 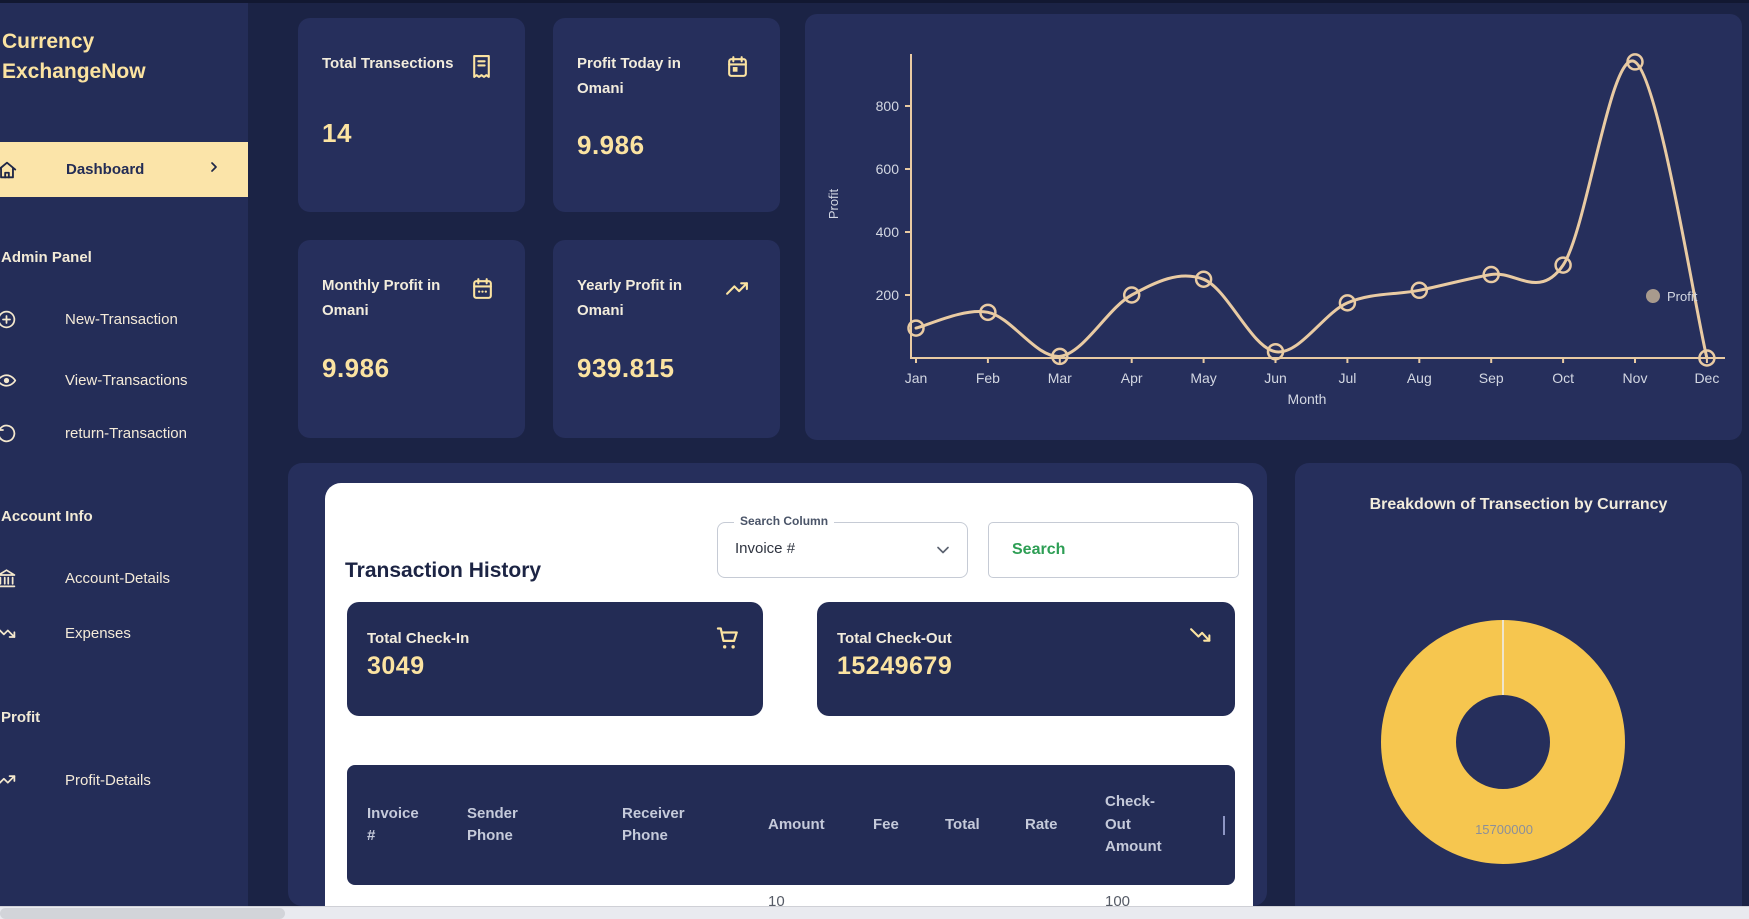 I want to click on eye-icon, so click(x=8, y=380).